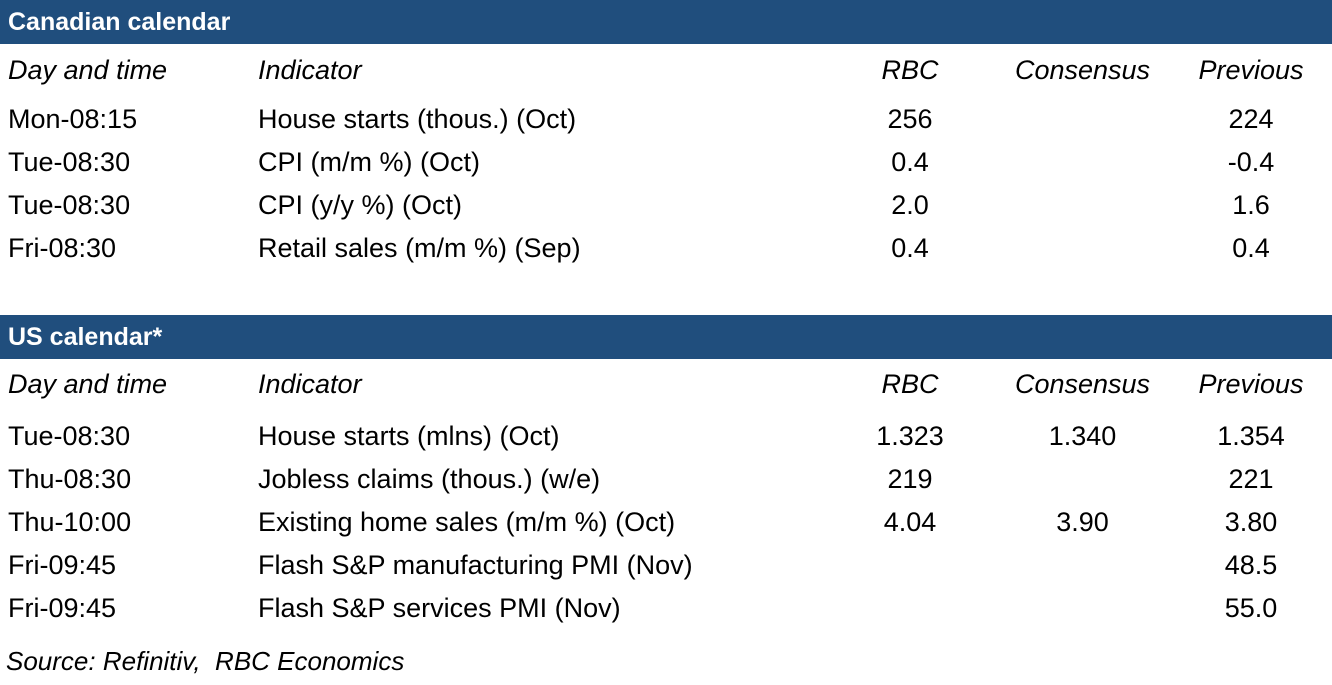 This screenshot has height=685, width=1332. What do you see at coordinates (910, 205) in the screenshot?
I see `cell-rbc: 2.0` at bounding box center [910, 205].